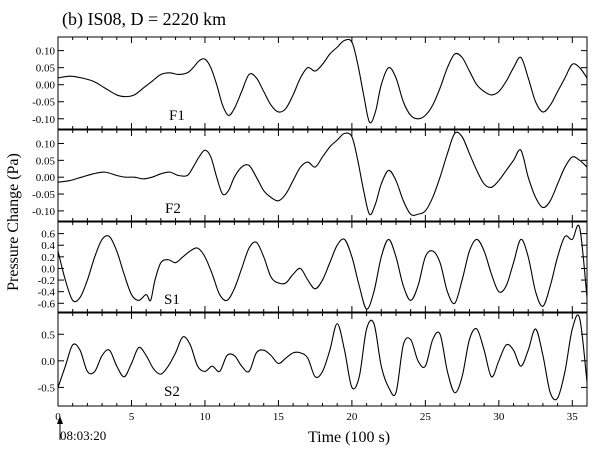  What do you see at coordinates (48, 246) in the screenshot?
I see `y-tick-label: 0.4` at bounding box center [48, 246].